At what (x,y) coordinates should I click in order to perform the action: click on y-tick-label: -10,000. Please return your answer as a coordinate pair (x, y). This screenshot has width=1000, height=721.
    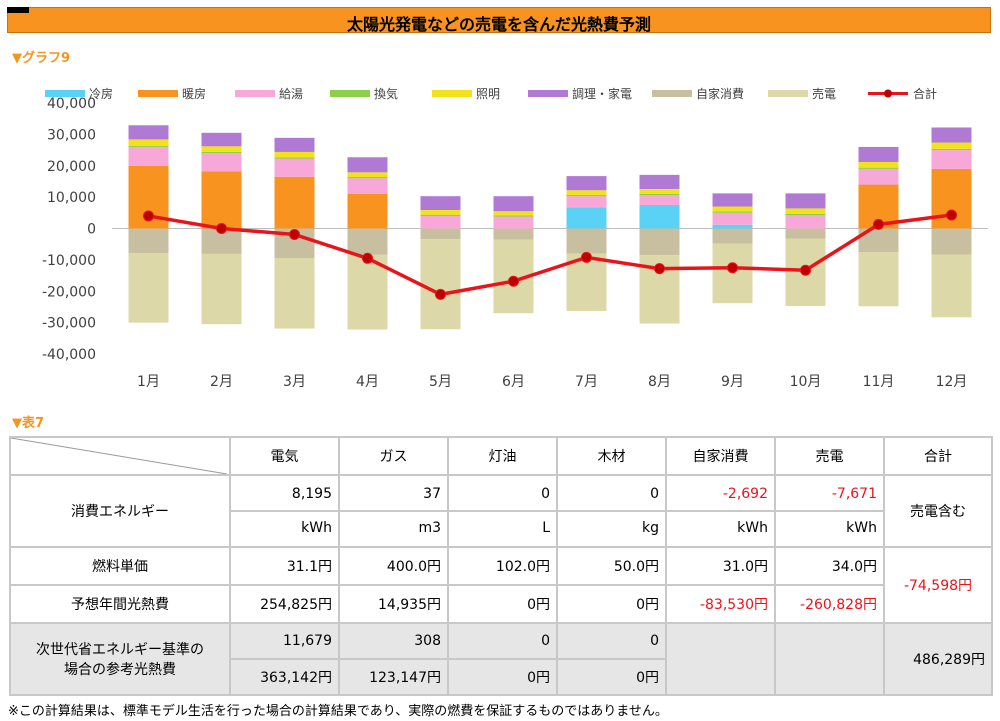
    Looking at the image, I should click on (69, 261).